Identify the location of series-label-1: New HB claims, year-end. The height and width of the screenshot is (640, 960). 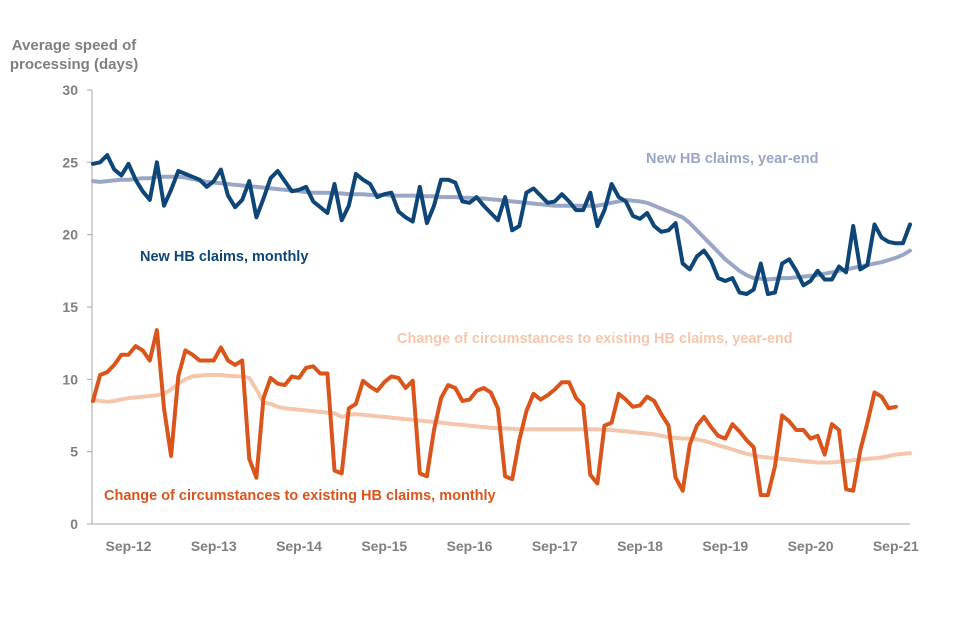
(732, 159).